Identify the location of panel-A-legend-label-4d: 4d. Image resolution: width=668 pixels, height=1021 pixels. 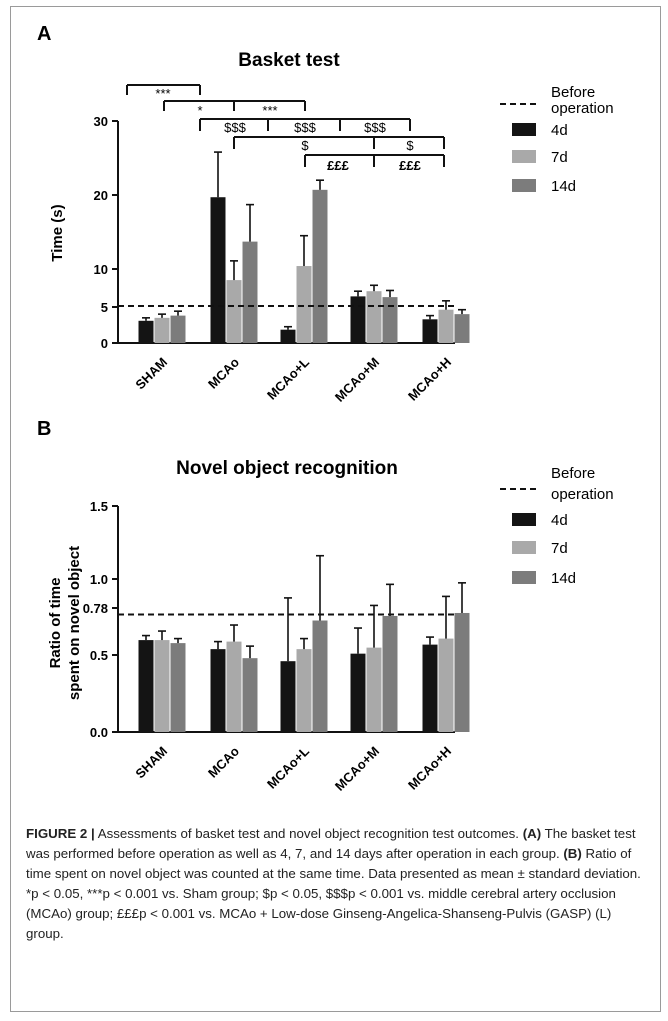
(559, 130).